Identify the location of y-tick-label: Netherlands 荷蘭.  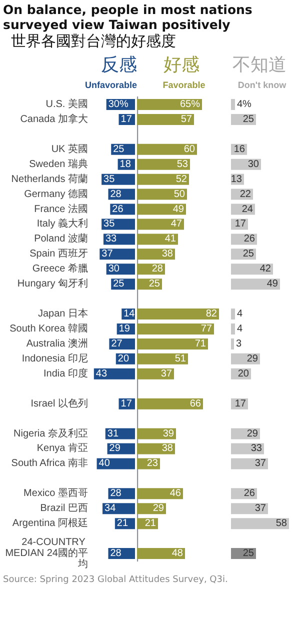
(49, 178).